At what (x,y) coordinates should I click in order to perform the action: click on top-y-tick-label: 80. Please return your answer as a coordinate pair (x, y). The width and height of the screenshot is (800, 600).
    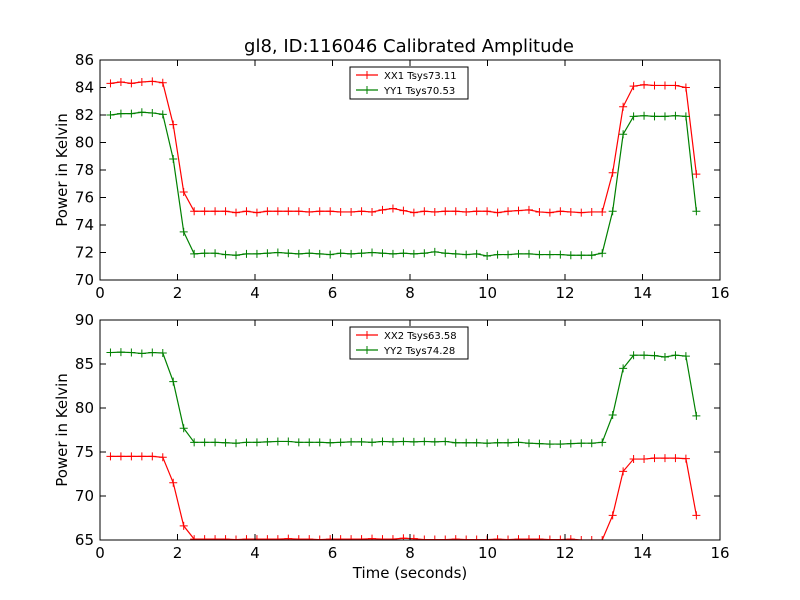
    Looking at the image, I should click on (84, 143).